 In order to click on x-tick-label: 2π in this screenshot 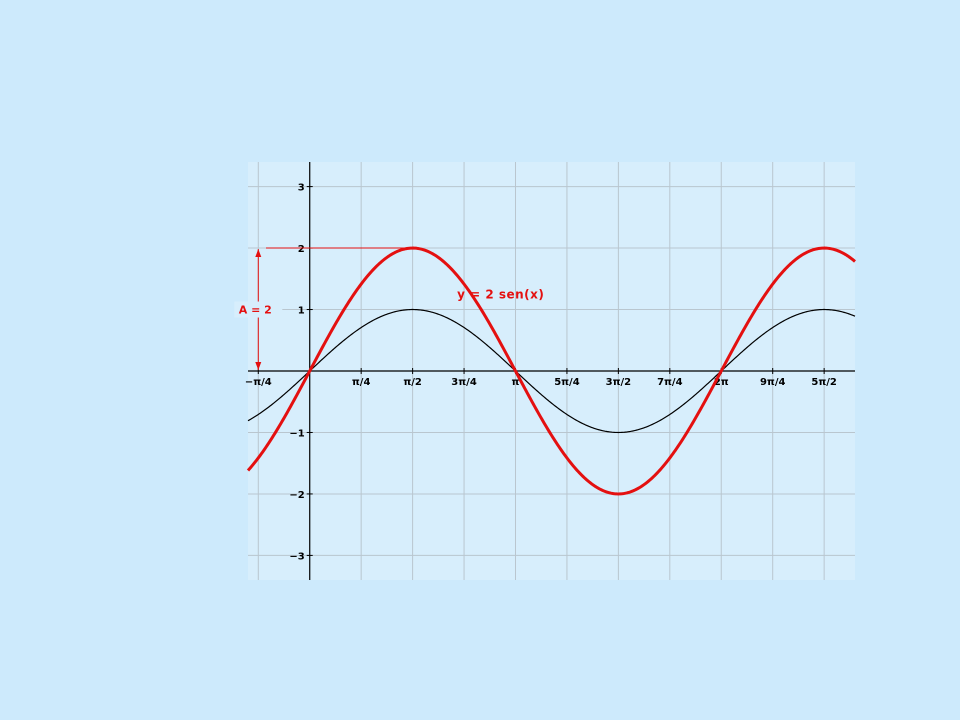, I will do `click(721, 382)`.